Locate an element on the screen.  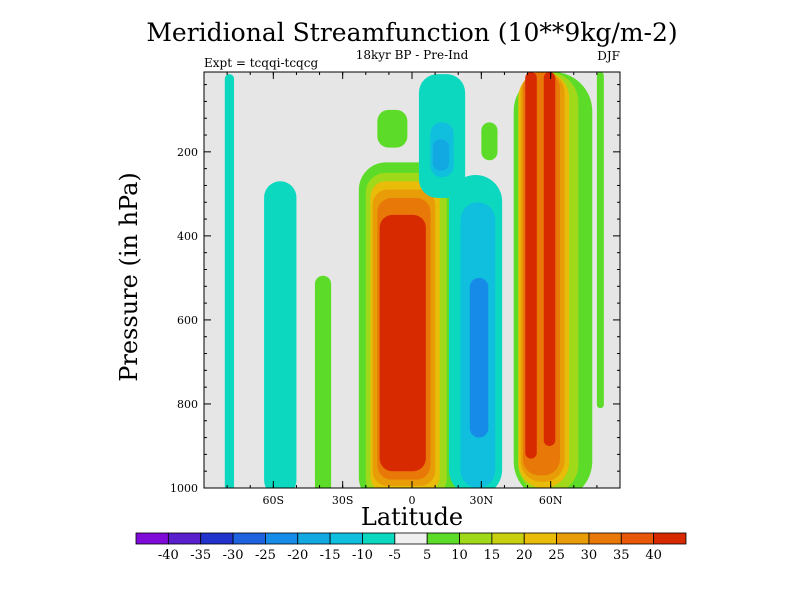
y-axis-label: Pressure (in hPa) is located at coordinates (129, 277).